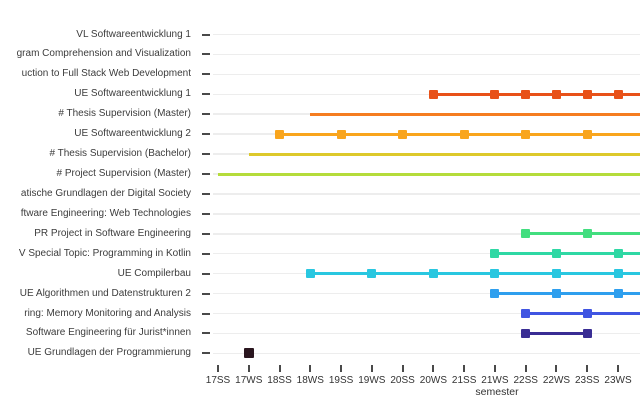 Image resolution: width=640 pixels, height=400 pixels. I want to click on row-label: # Thesis Supervision (Bachelor), so click(120, 154).